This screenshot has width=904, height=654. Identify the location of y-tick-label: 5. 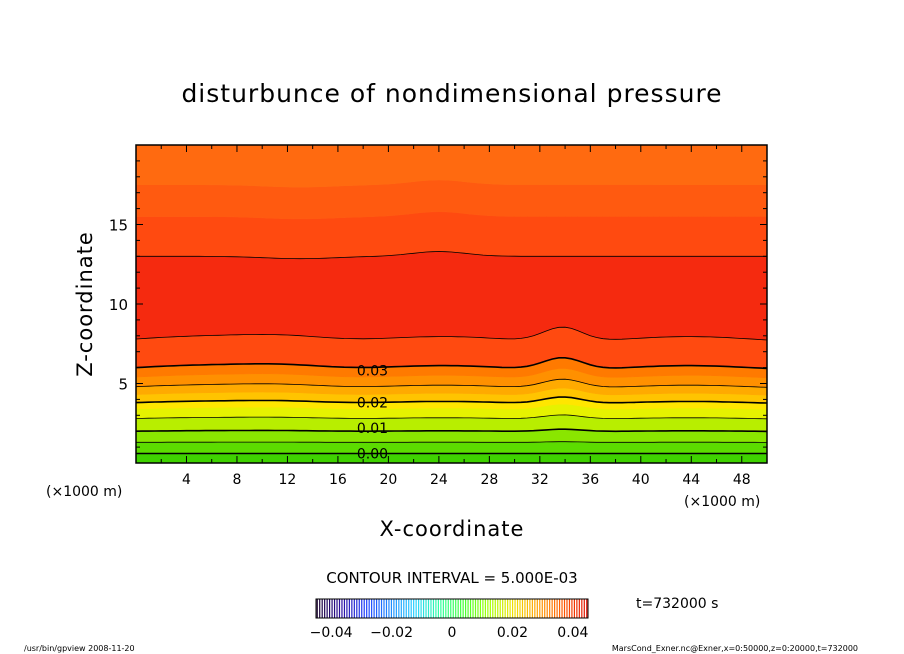
(123, 385).